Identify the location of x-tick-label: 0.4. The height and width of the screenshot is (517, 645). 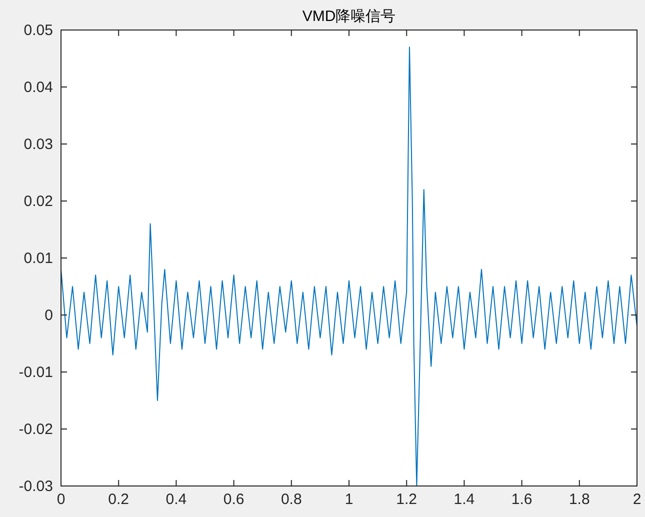
(176, 499).